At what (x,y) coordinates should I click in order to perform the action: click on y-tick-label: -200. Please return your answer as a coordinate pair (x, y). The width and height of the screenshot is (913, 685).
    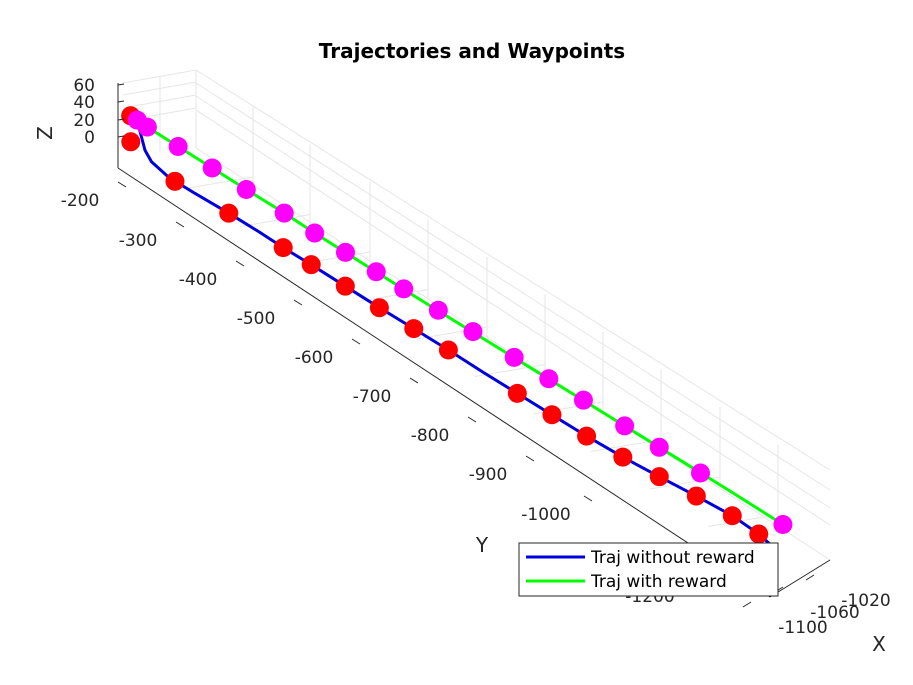
    Looking at the image, I should click on (80, 201).